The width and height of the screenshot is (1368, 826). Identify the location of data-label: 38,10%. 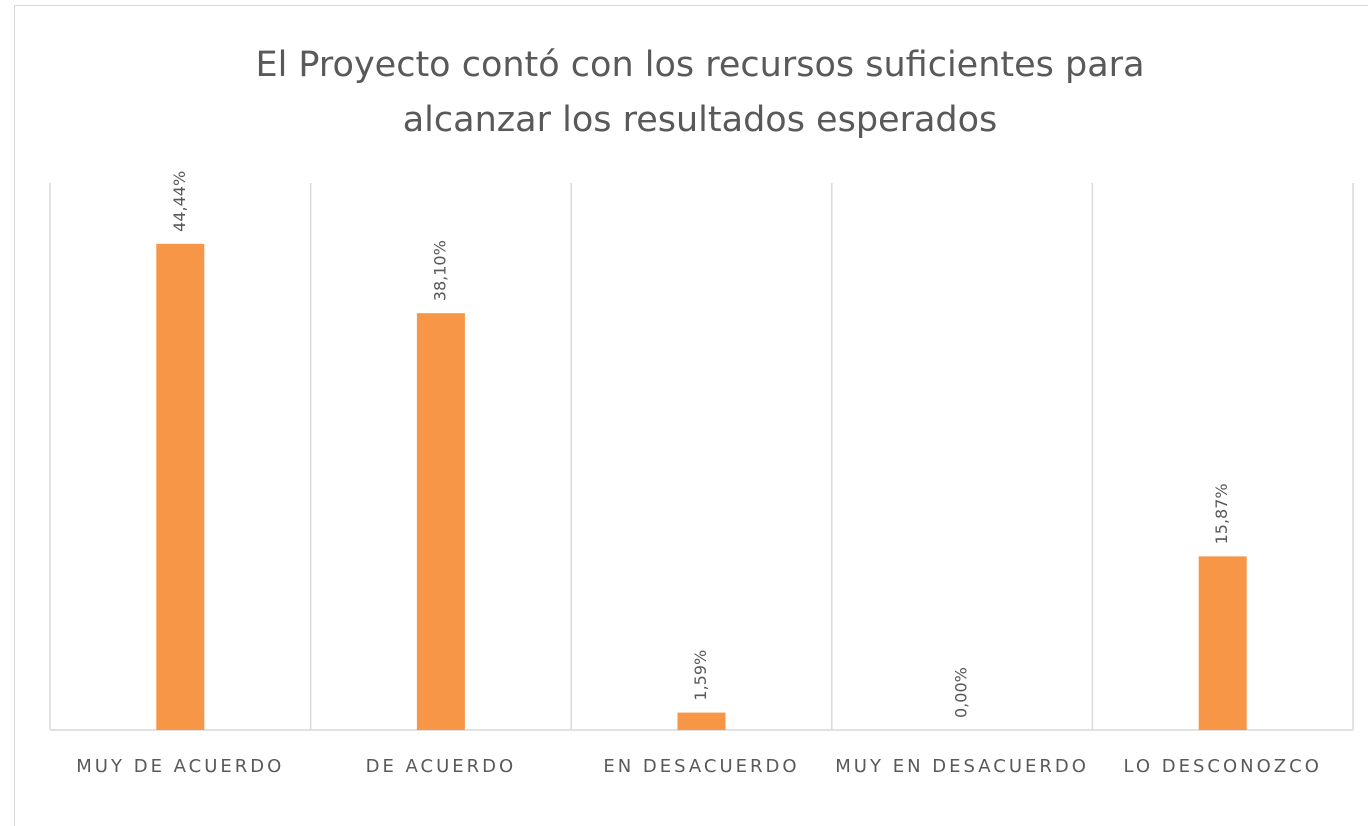
(439, 270).